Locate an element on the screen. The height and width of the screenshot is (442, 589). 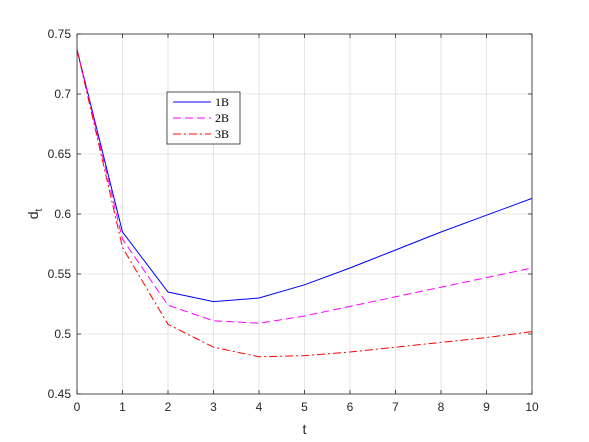
y-axis-label-main: d is located at coordinates (33, 215).